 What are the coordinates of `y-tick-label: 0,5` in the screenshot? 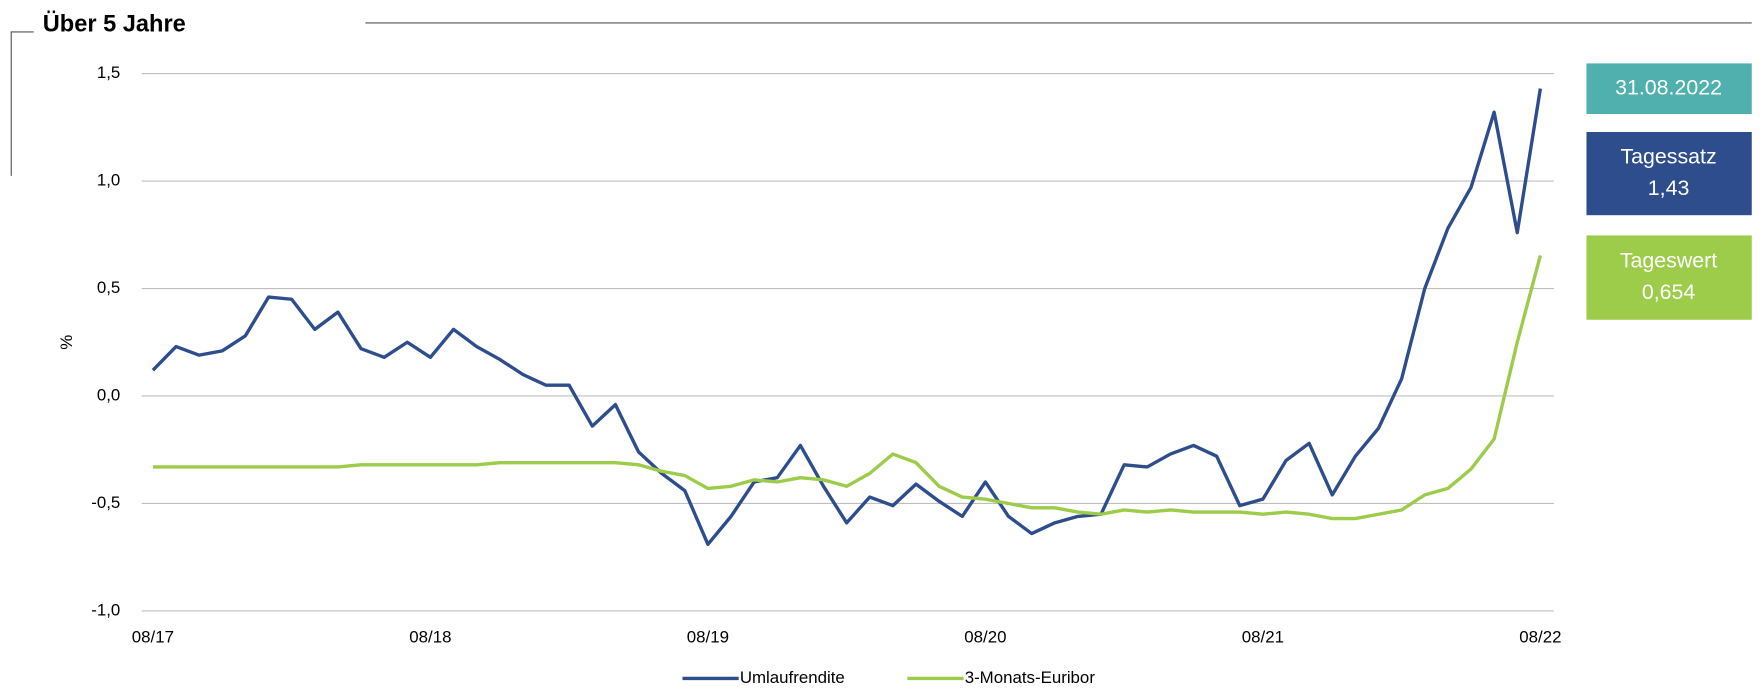 It's located at (108, 287).